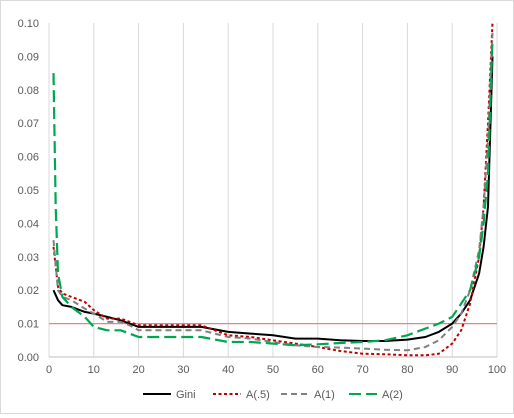 This screenshot has height=418, width=514. What do you see at coordinates (28, 291) in the screenshot?
I see `y-tick-label: 0.02` at bounding box center [28, 291].